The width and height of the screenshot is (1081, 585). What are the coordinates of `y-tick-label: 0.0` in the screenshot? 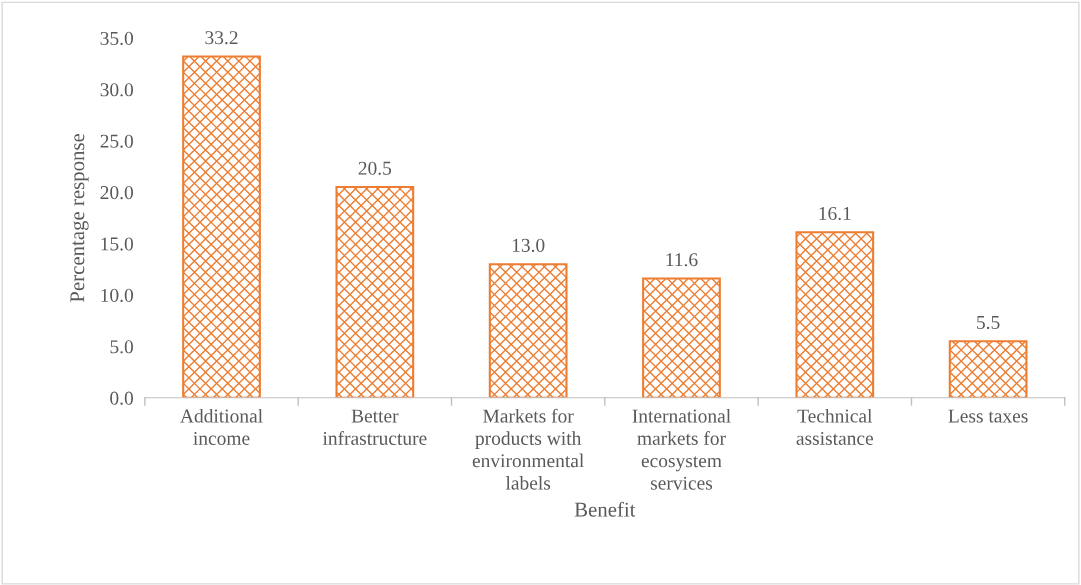 It's located at (121, 398).